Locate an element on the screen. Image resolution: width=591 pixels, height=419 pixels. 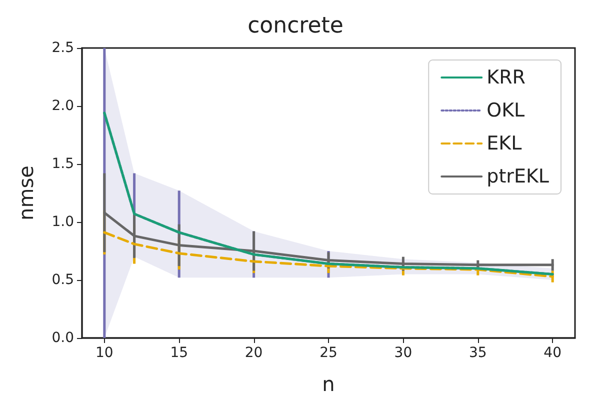
x-tick-label: 15 is located at coordinates (179, 353).